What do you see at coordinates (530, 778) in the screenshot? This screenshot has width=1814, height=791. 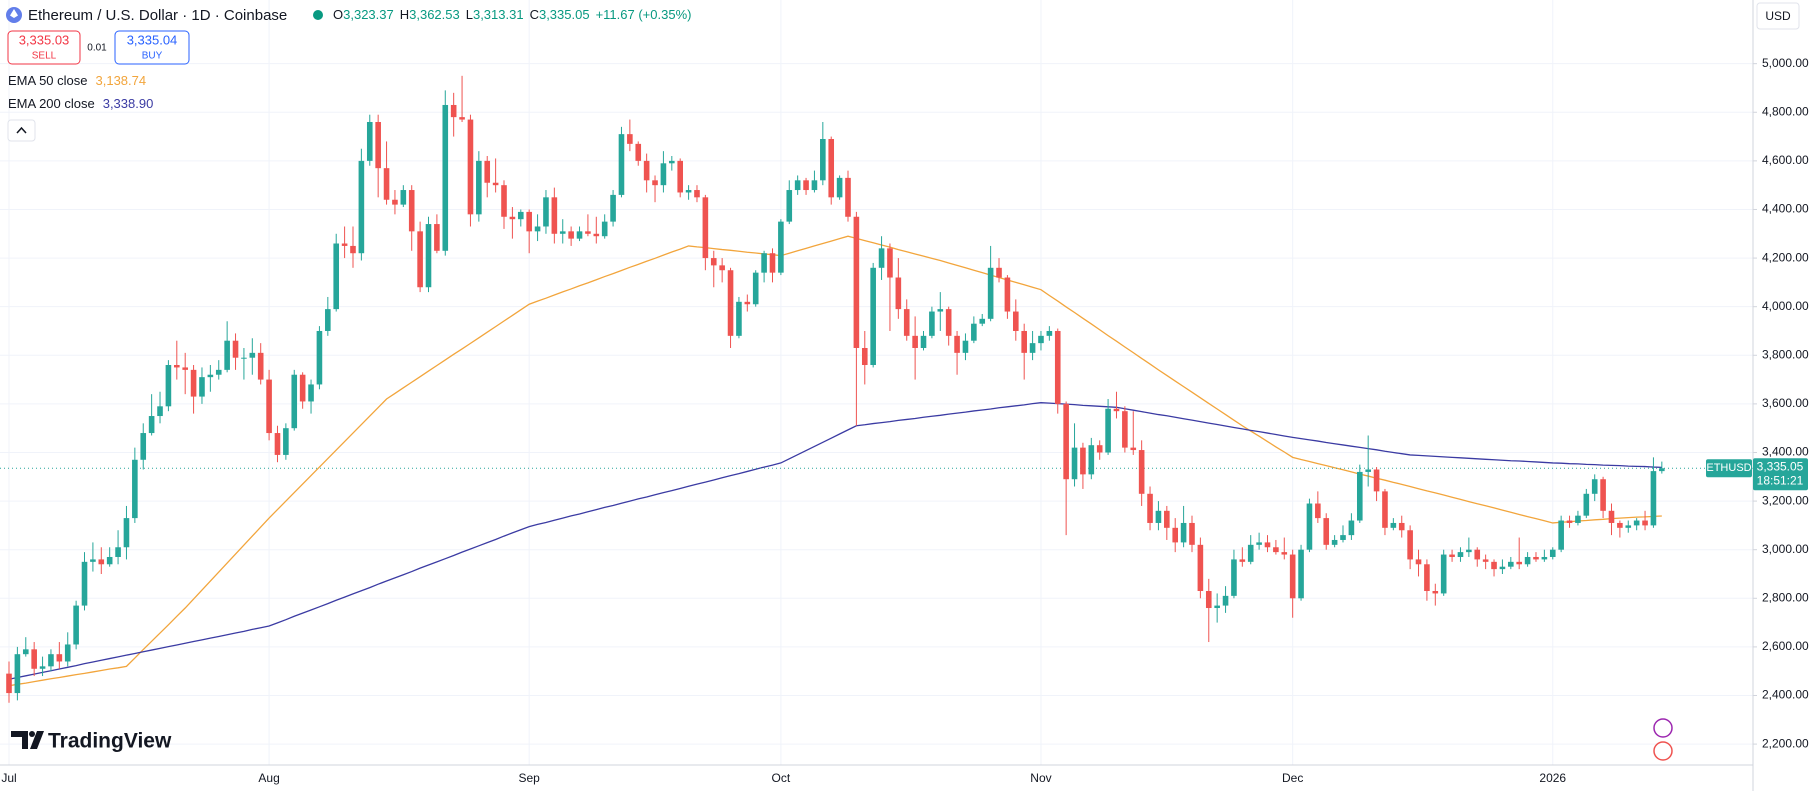 I see `x-tick-label: Sep` at bounding box center [530, 778].